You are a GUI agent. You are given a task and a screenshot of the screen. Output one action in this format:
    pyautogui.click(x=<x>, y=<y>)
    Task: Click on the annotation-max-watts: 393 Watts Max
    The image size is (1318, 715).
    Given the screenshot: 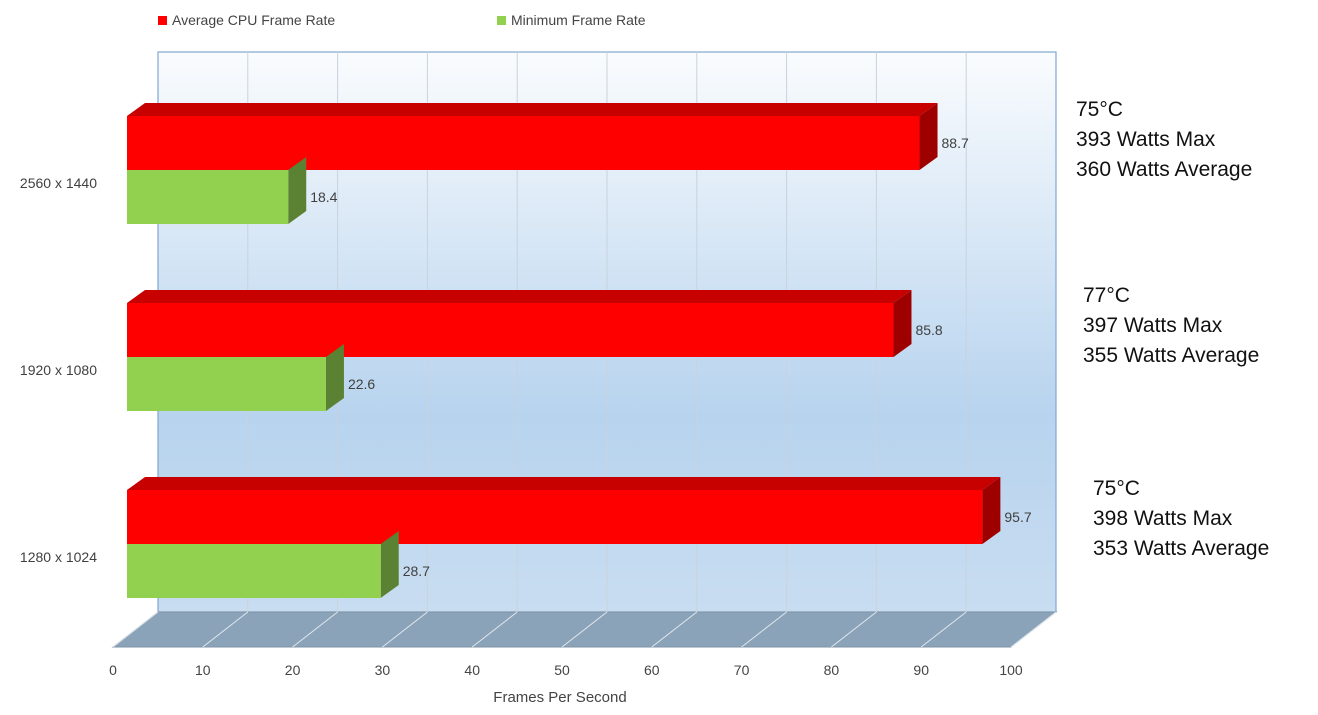 What is the action you would take?
    pyautogui.click(x=1146, y=139)
    